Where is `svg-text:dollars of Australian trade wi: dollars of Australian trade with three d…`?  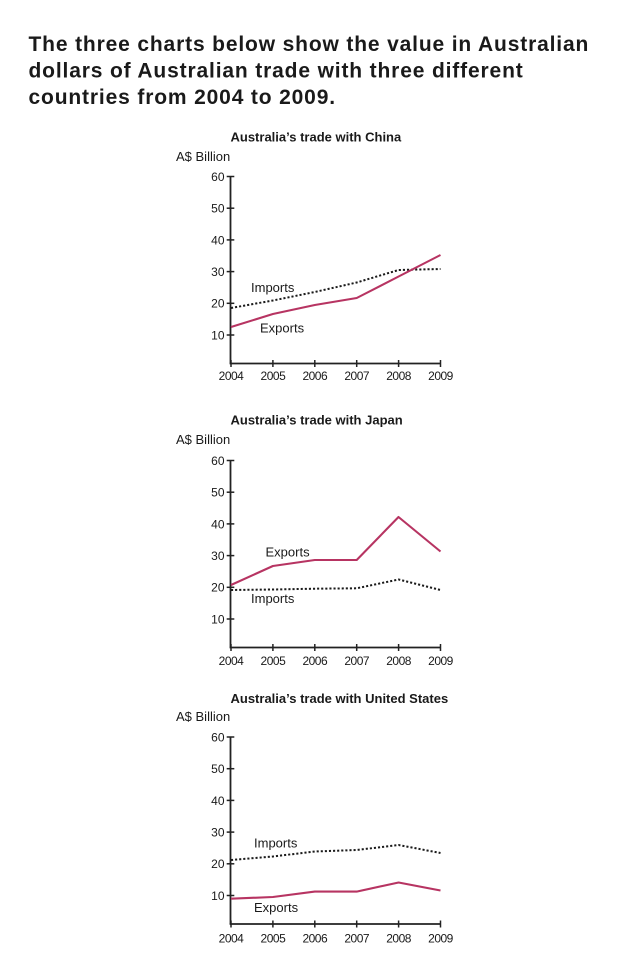
svg-text:dollars of Australian trade wi: dollars of Australian trade with three d… is located at coordinates (276, 71).